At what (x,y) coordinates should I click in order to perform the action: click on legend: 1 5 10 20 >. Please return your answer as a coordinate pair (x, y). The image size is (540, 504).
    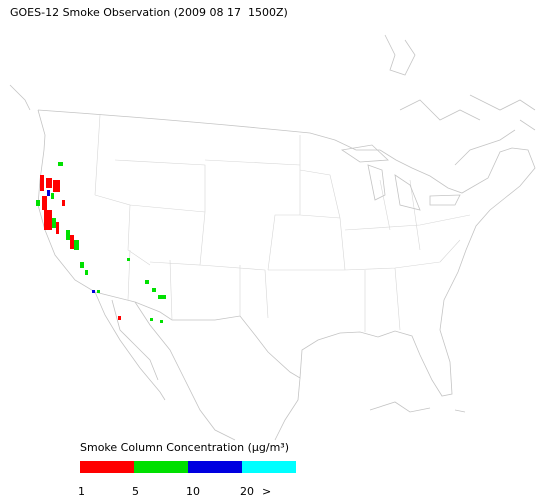
    Looking at the image, I should click on (187, 479).